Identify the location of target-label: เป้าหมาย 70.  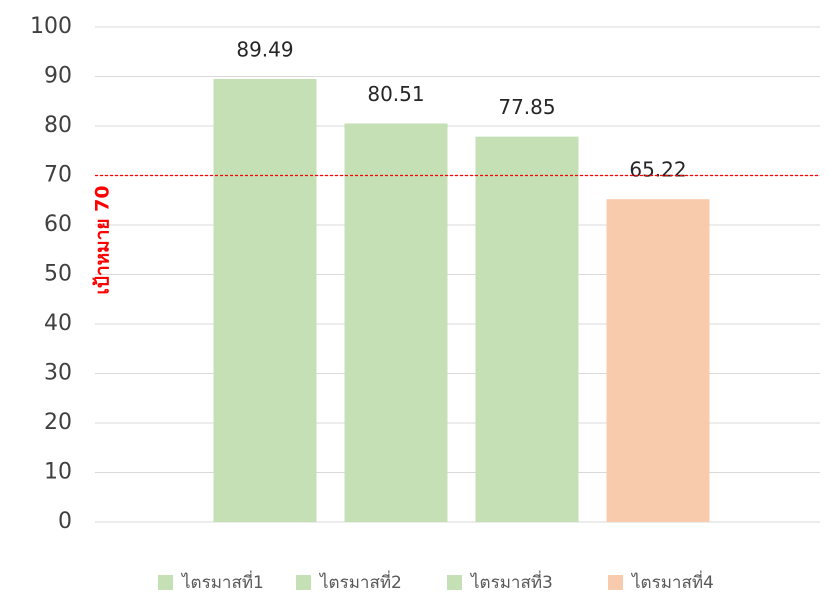
(103, 239).